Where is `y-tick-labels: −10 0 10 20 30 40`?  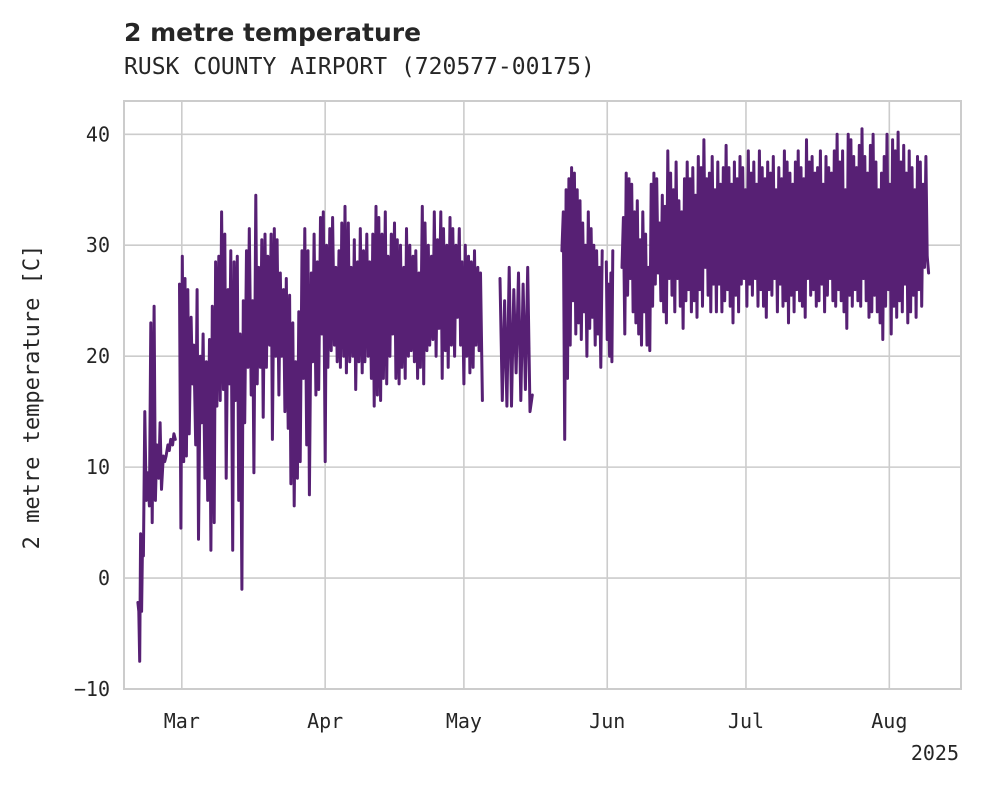 y-tick-labels: −10 0 10 20 30 40 is located at coordinates (92, 411).